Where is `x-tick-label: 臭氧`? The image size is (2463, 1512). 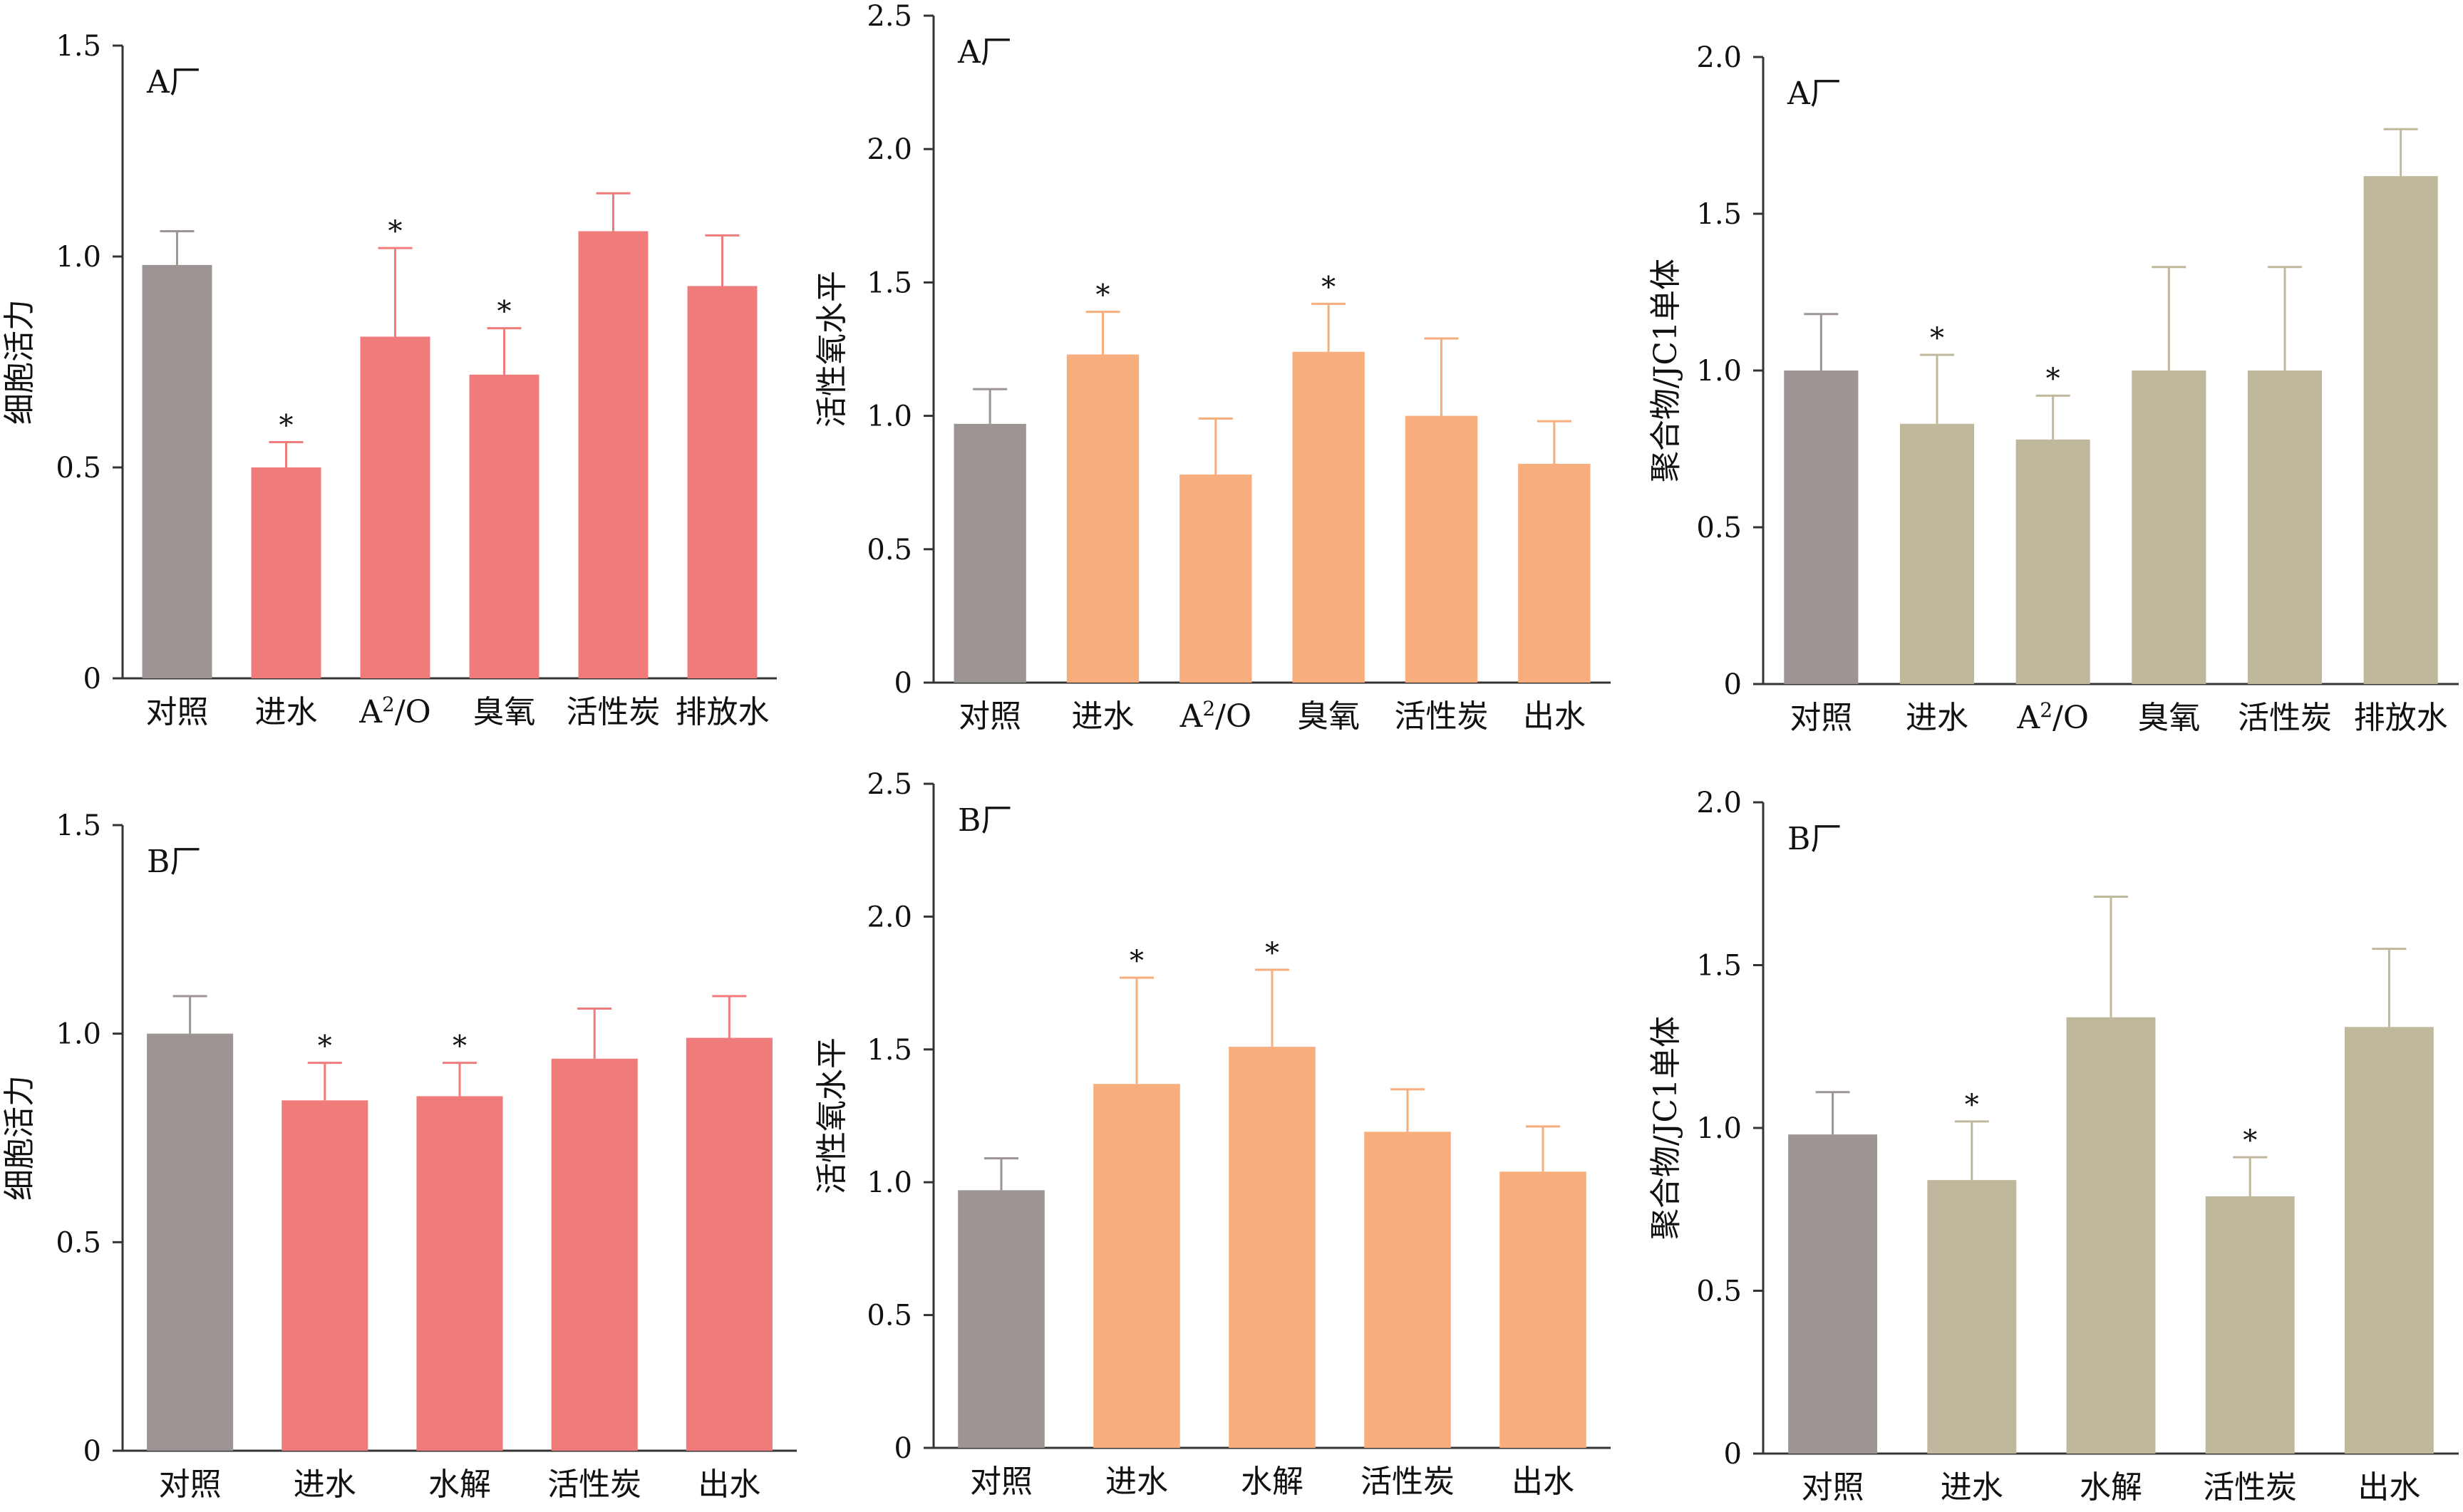
x-tick-label: 臭氧 is located at coordinates (2168, 718).